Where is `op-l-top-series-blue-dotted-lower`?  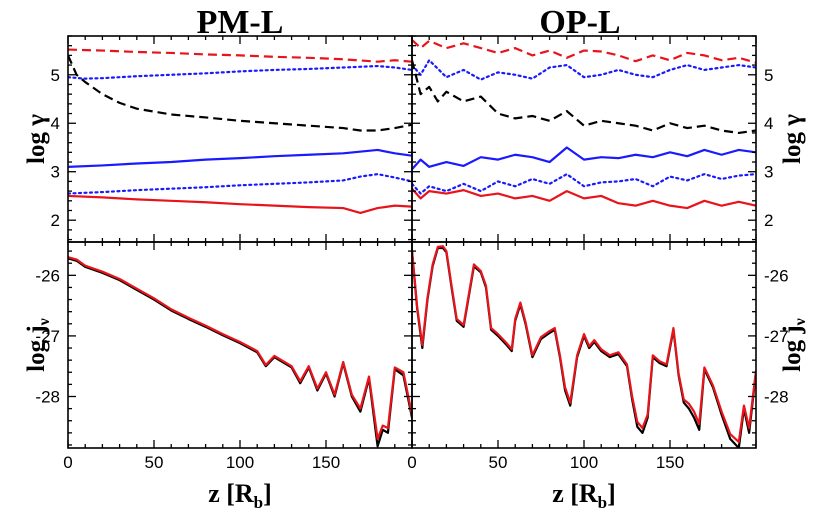
op-l-top-series-blue-dotted-lower is located at coordinates (584, 184).